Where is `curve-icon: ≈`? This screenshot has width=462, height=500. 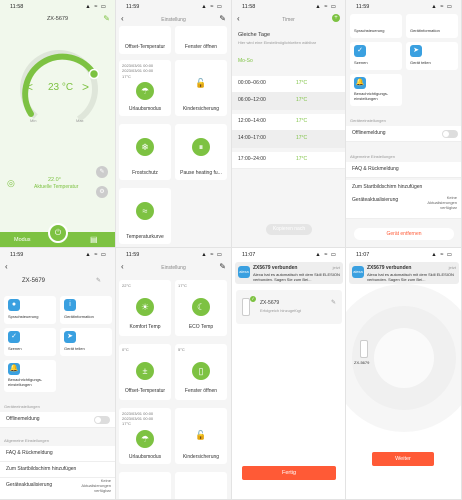
curve-icon: ≈ is located at coordinates (145, 211).